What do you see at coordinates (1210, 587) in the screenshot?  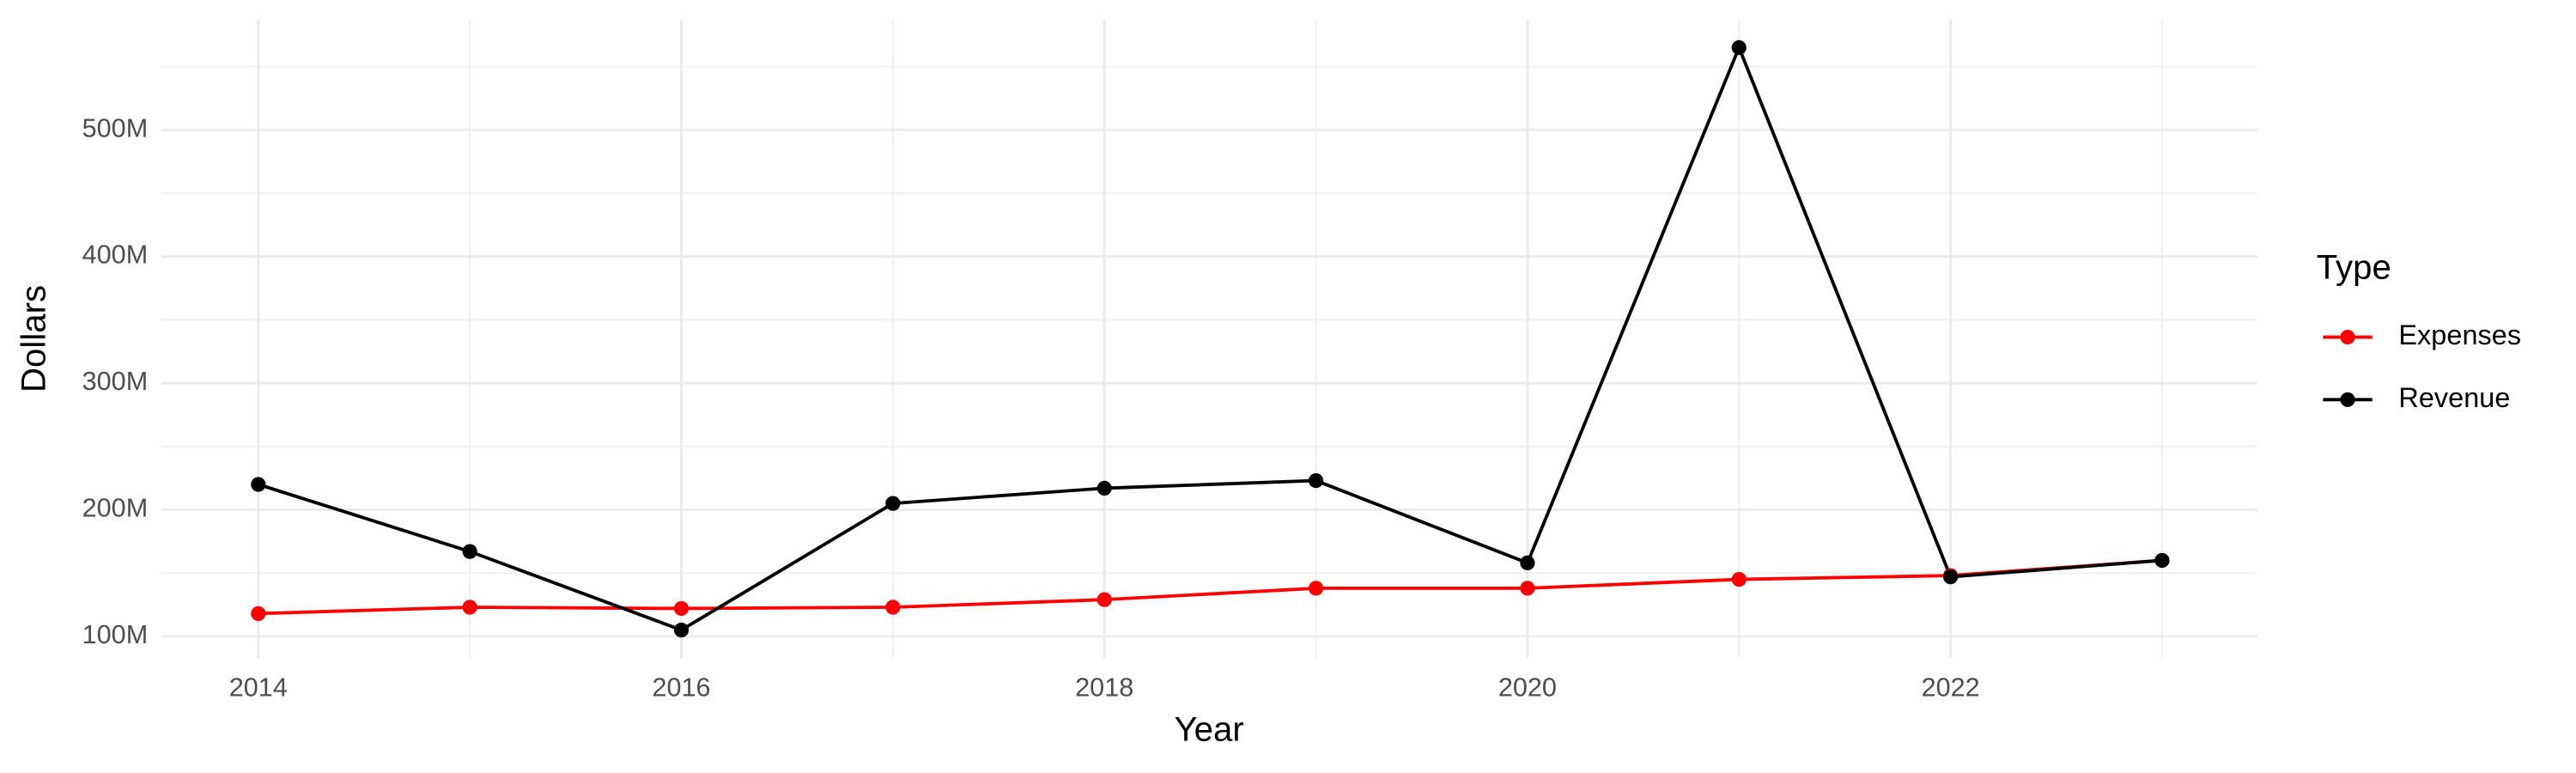 I see `series-line` at bounding box center [1210, 587].